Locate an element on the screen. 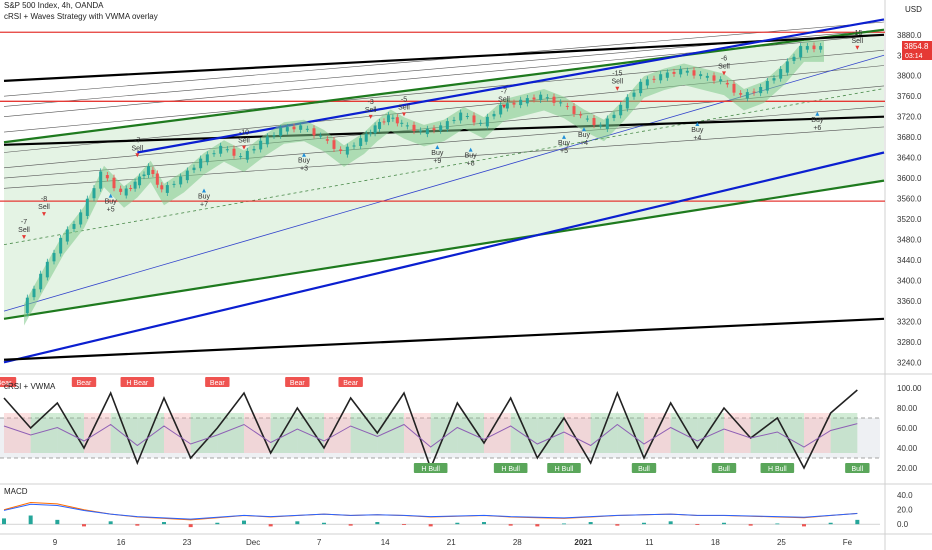 This screenshot has width=932, height=550. signal-label: Buy+9 is located at coordinates (437, 155).